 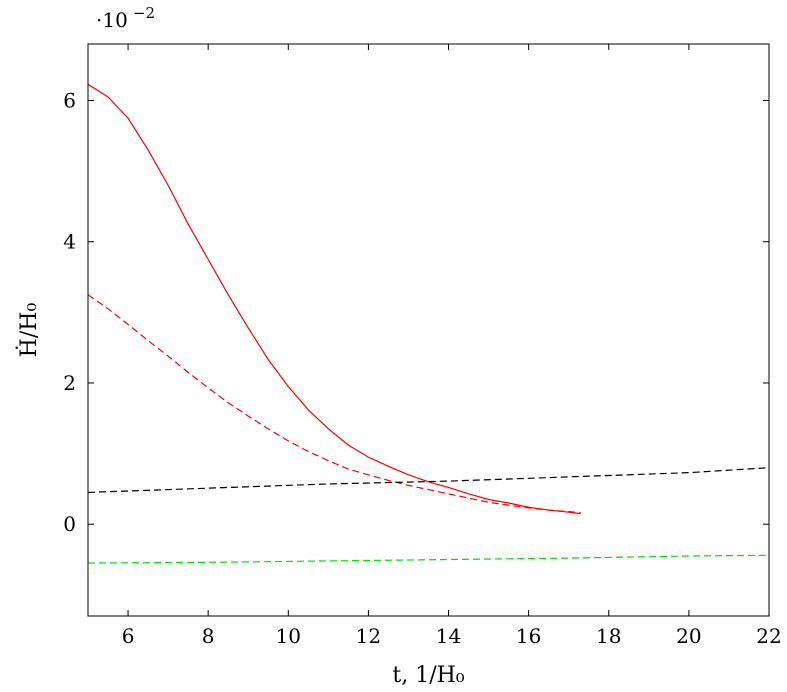 What do you see at coordinates (448, 636) in the screenshot?
I see `x-tick-label: 14` at bounding box center [448, 636].